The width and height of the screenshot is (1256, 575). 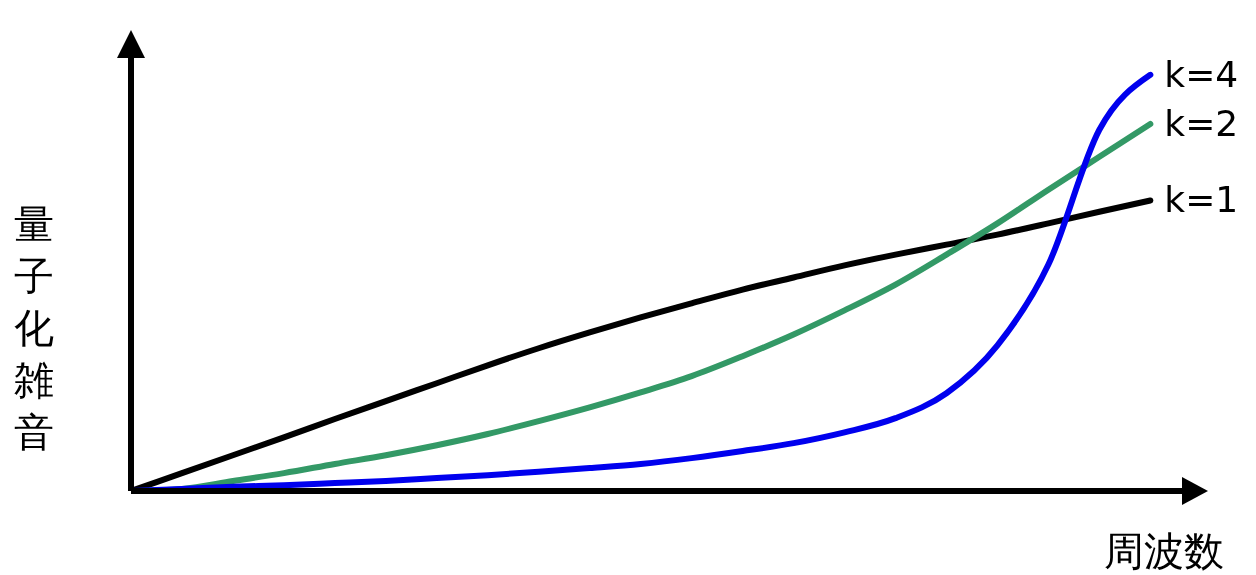 What do you see at coordinates (1201, 74) in the screenshot?
I see `series-label: k=4` at bounding box center [1201, 74].